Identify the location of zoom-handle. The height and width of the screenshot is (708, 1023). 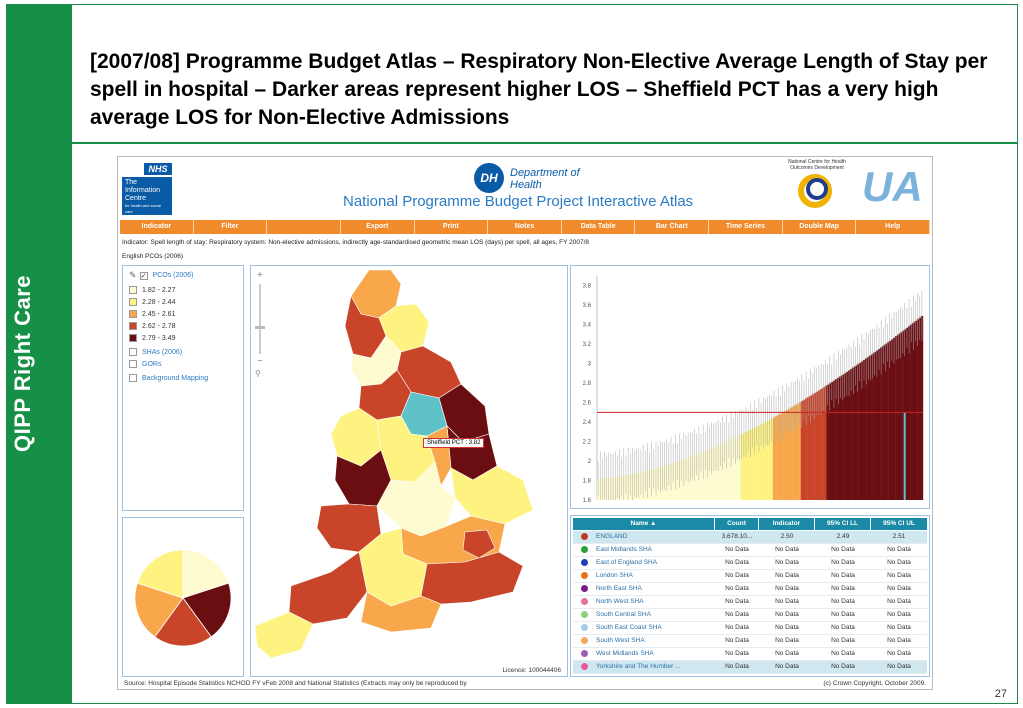
(260, 327).